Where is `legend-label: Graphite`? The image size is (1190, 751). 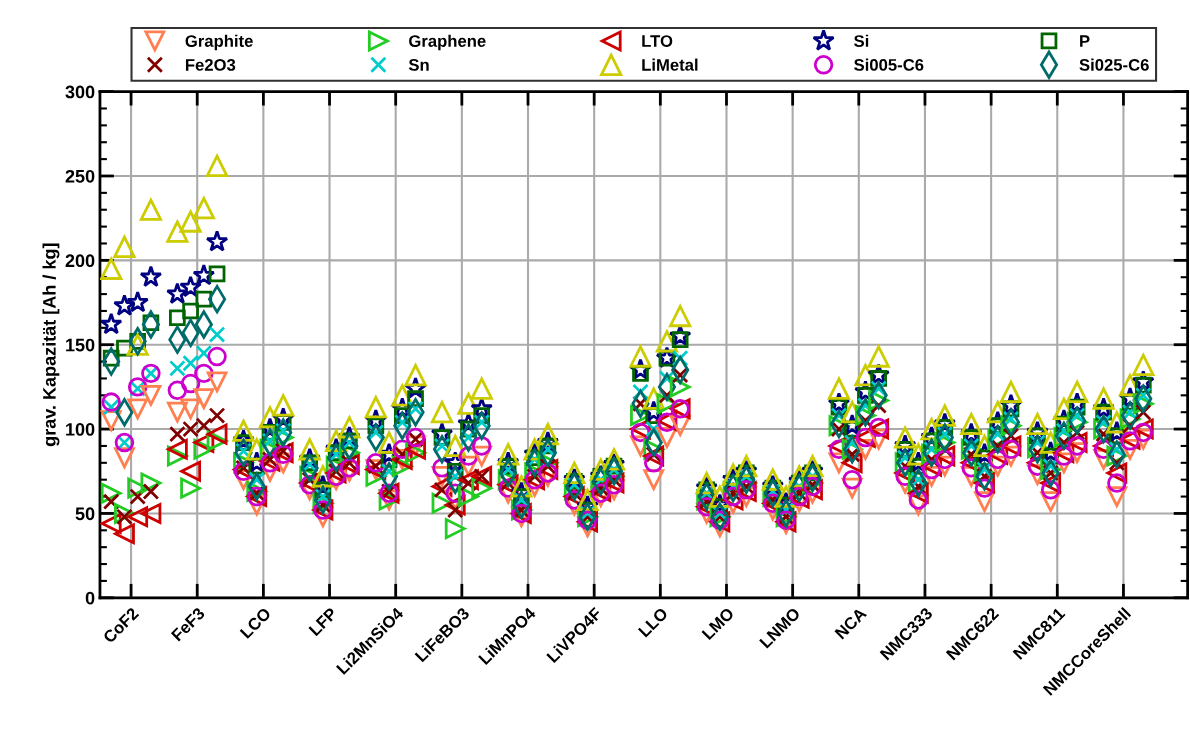 legend-label: Graphite is located at coordinates (219, 42).